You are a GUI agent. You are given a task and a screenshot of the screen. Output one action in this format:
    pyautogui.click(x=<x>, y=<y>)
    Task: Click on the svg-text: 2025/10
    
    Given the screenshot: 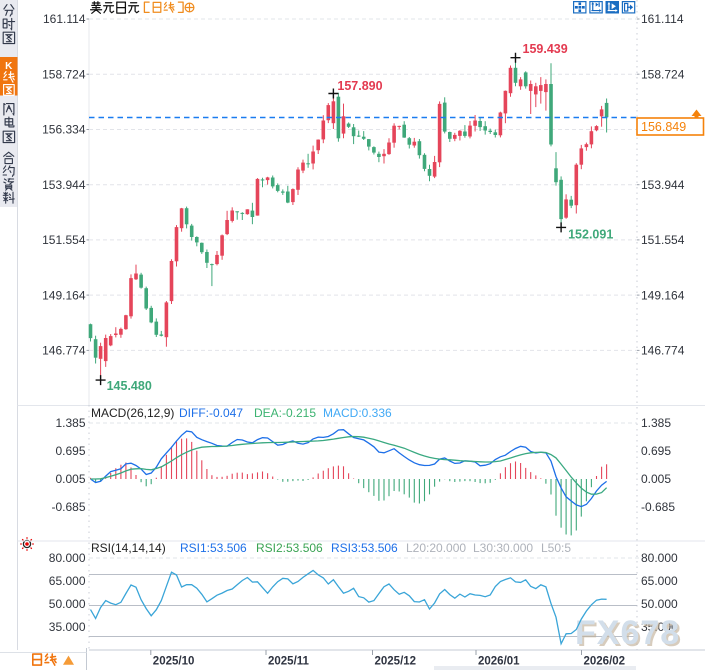 What is the action you would take?
    pyautogui.click(x=174, y=662)
    